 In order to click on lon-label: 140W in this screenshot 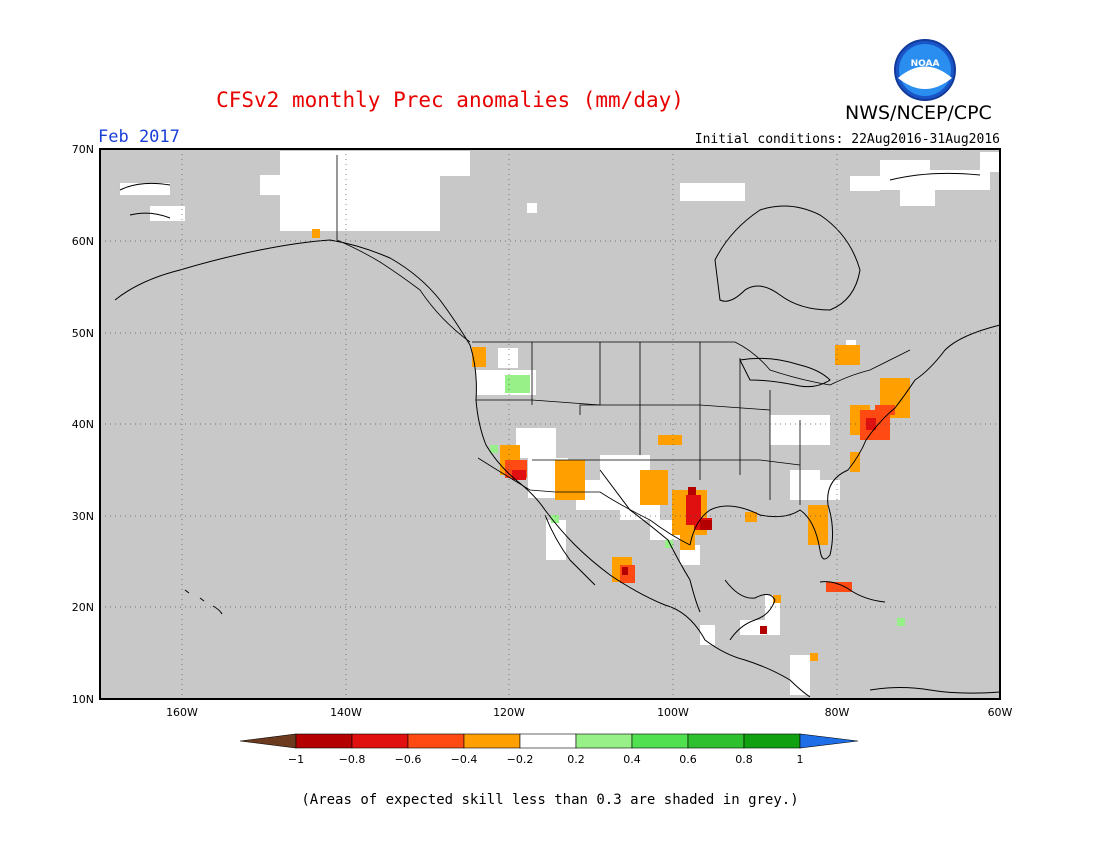, I will do `click(346, 712)`.